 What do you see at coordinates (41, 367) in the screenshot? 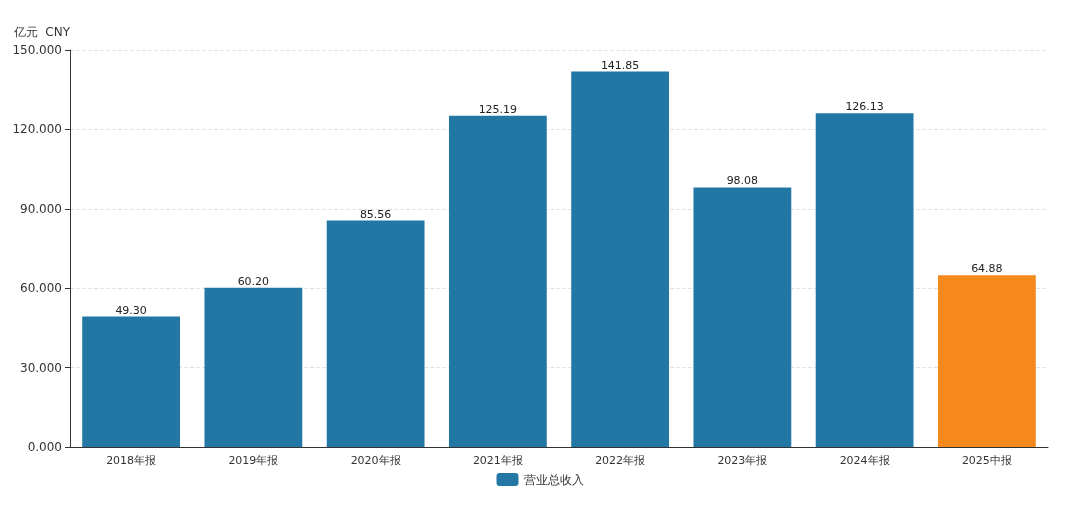
I see `y-tick-label: 30.000` at bounding box center [41, 367].